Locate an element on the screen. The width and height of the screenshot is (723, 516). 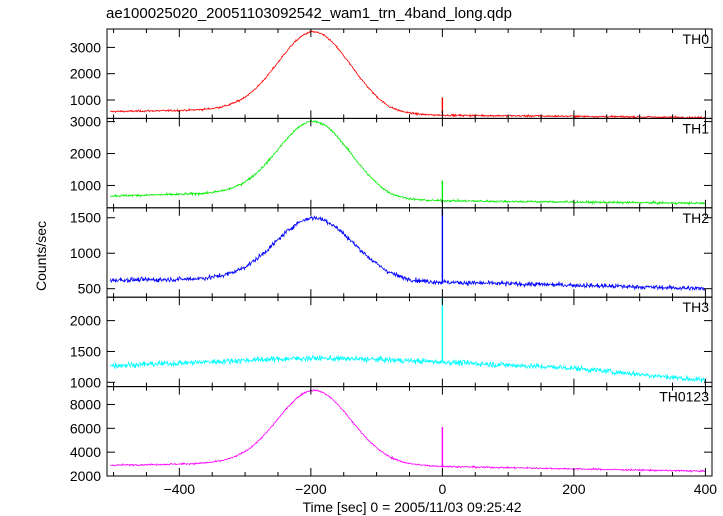
panel-frame-th0123 is located at coordinates (409, 431).